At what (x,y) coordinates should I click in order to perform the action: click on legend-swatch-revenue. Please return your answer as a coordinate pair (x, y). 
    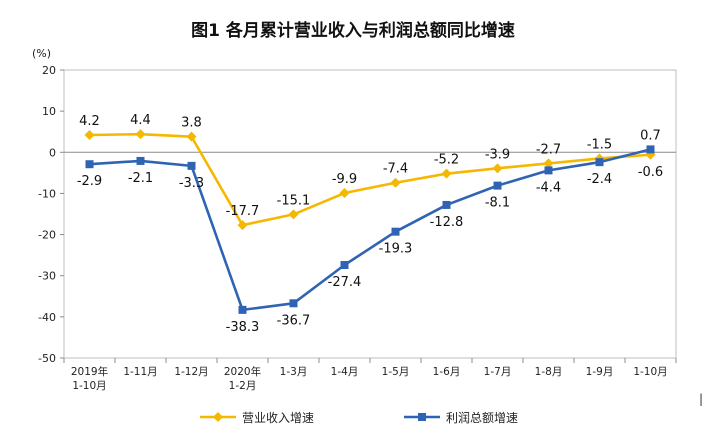
    Looking at the image, I should click on (218, 417).